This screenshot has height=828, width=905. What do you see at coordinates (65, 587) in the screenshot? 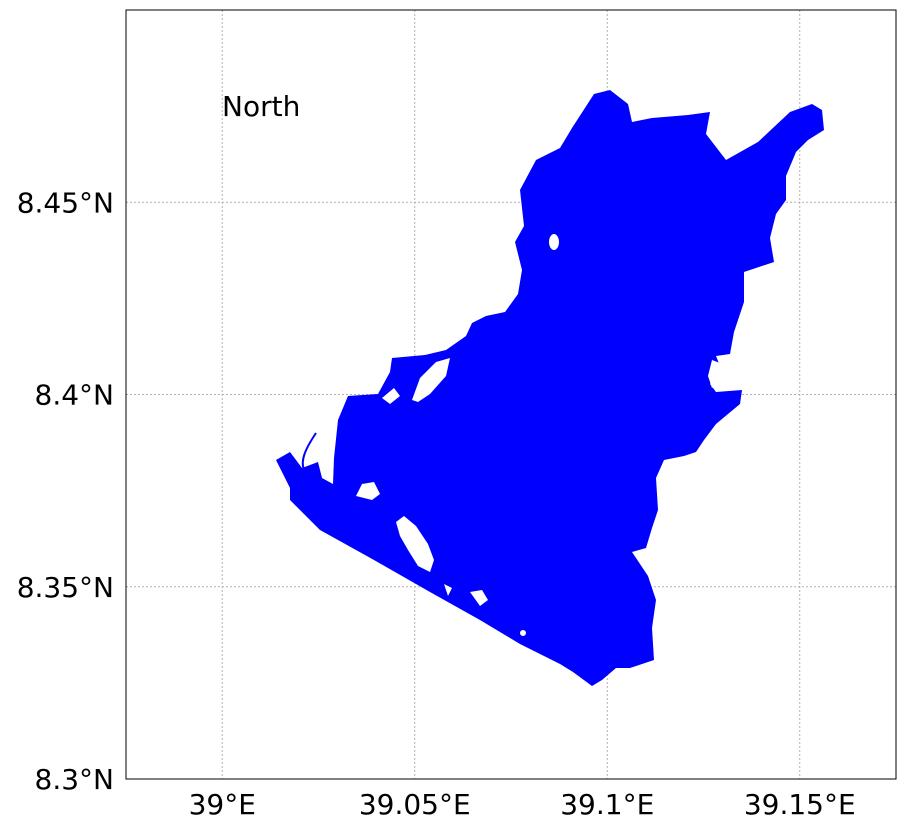
I see `y-tick-label: 8.35°N` at bounding box center [65, 587].